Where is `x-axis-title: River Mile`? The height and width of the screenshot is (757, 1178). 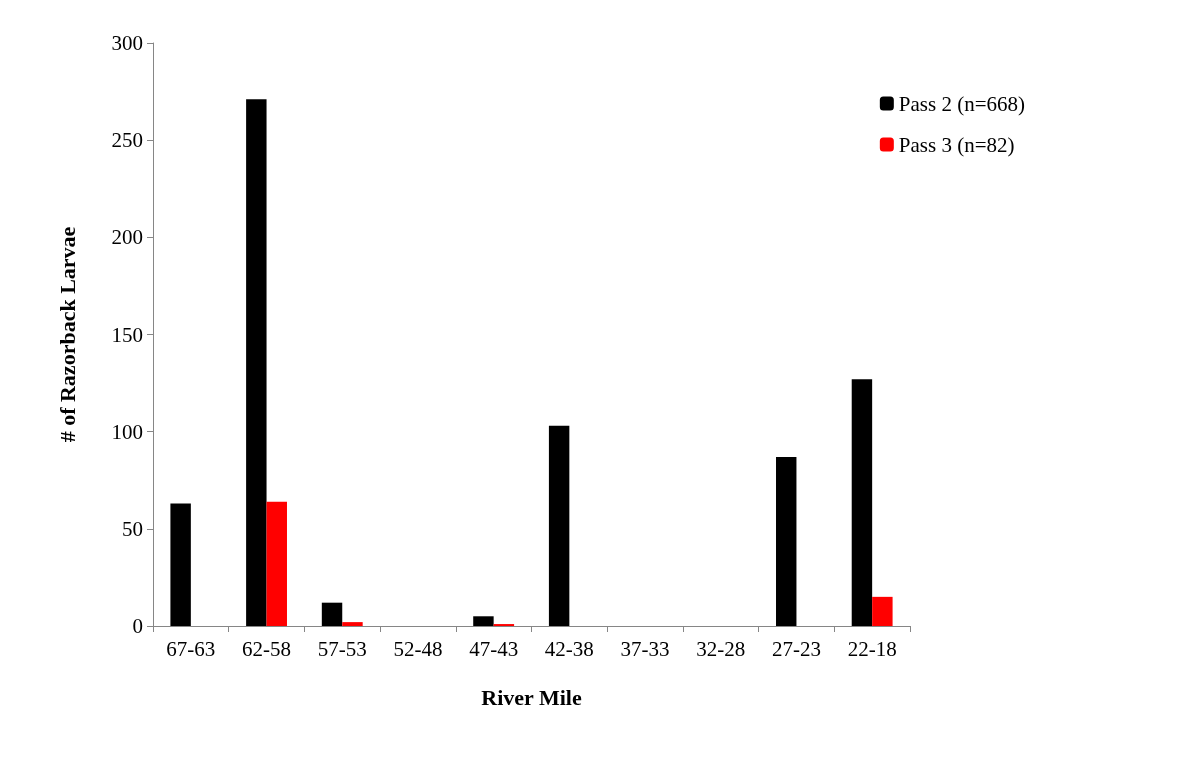 x-axis-title: River Mile is located at coordinates (531, 697).